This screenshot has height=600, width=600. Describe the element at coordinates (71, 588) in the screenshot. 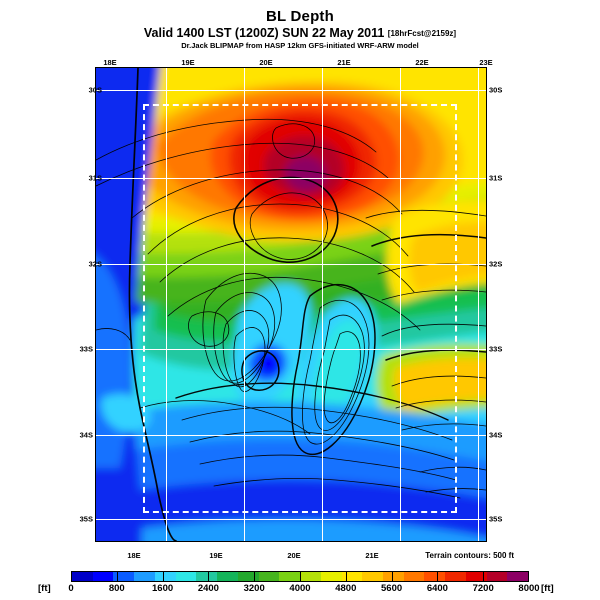

I see `colorbar-label-0: 0` at that location.